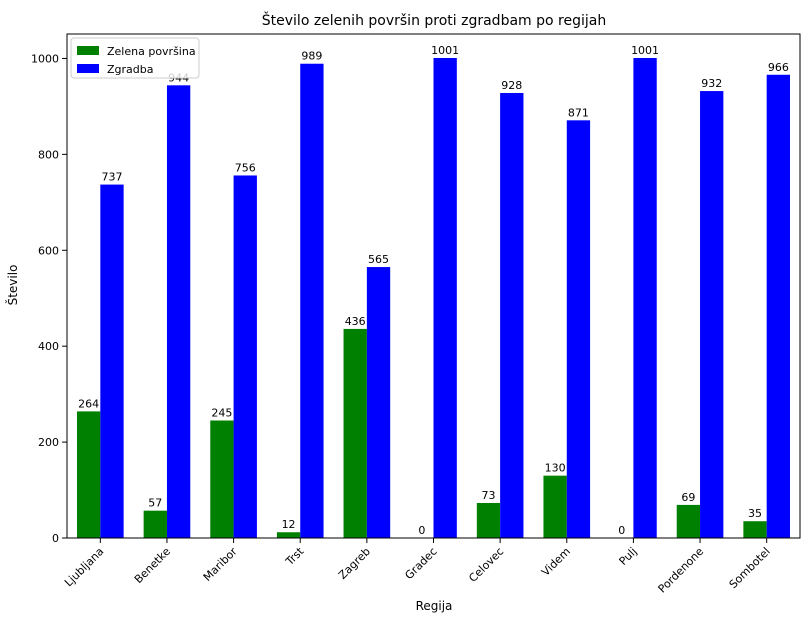 The width and height of the screenshot is (811, 619). I want to click on y-tick-label: 600, so click(48, 250).